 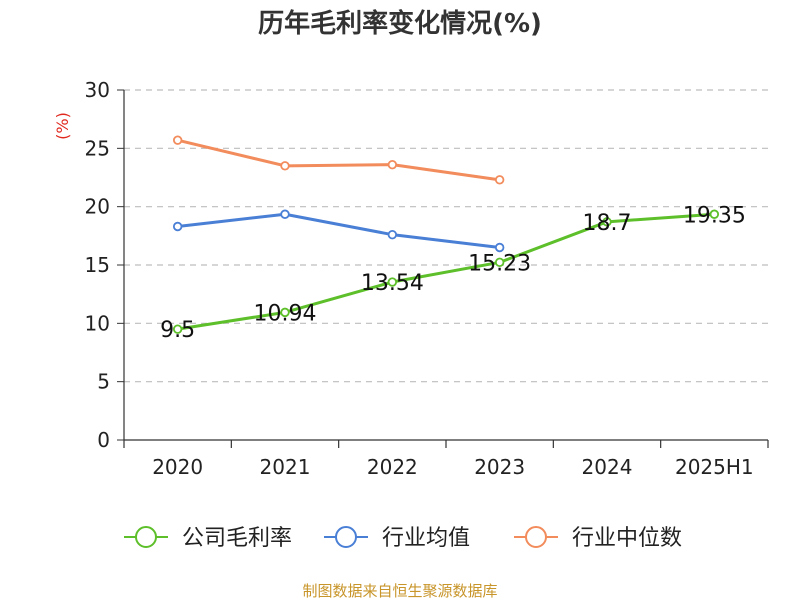 I want to click on y-tick-label: 0, so click(x=103, y=440).